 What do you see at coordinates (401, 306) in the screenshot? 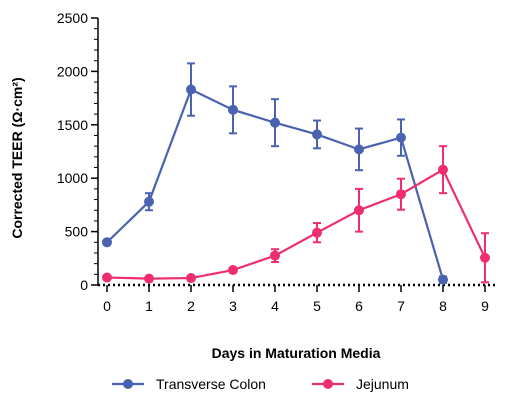
I see `x-tick-label-7: 7` at bounding box center [401, 306].